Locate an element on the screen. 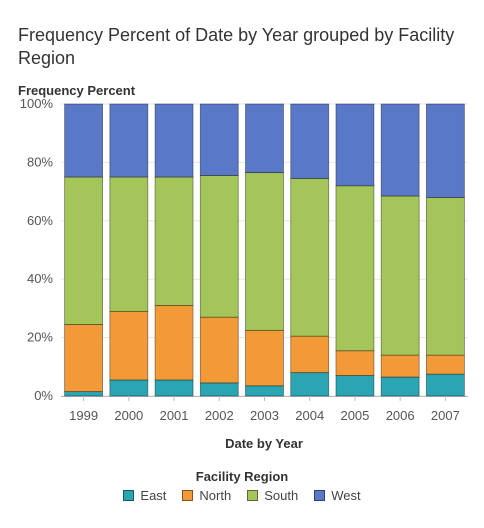  x-tick-label: 2005 is located at coordinates (354, 415).